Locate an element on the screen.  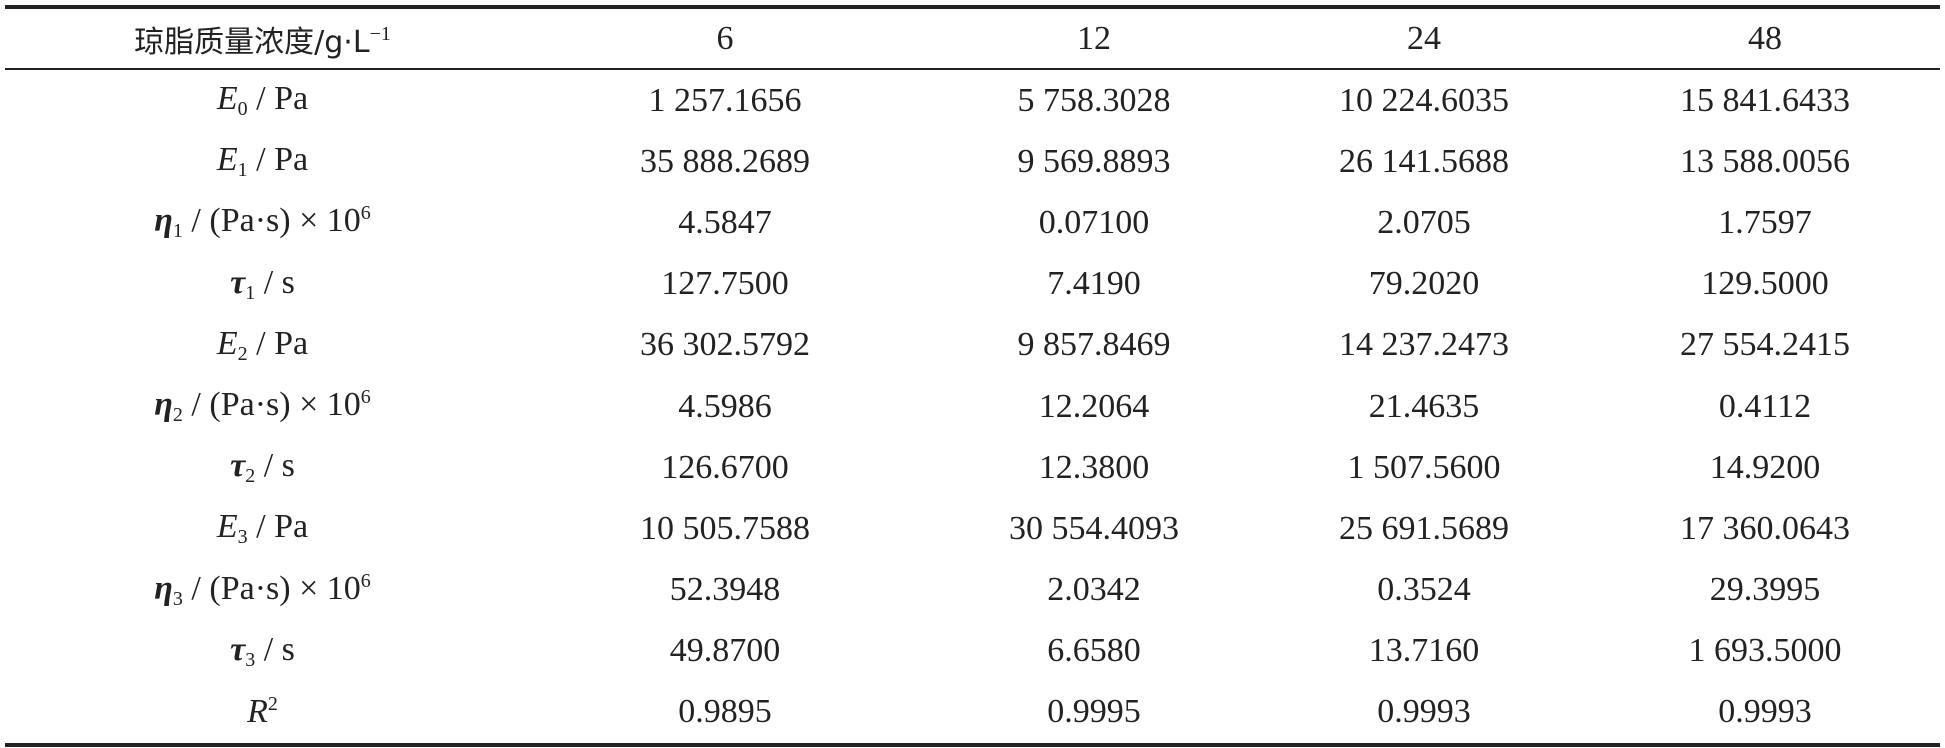
table-cell: 129.5000 is located at coordinates (1765, 284).